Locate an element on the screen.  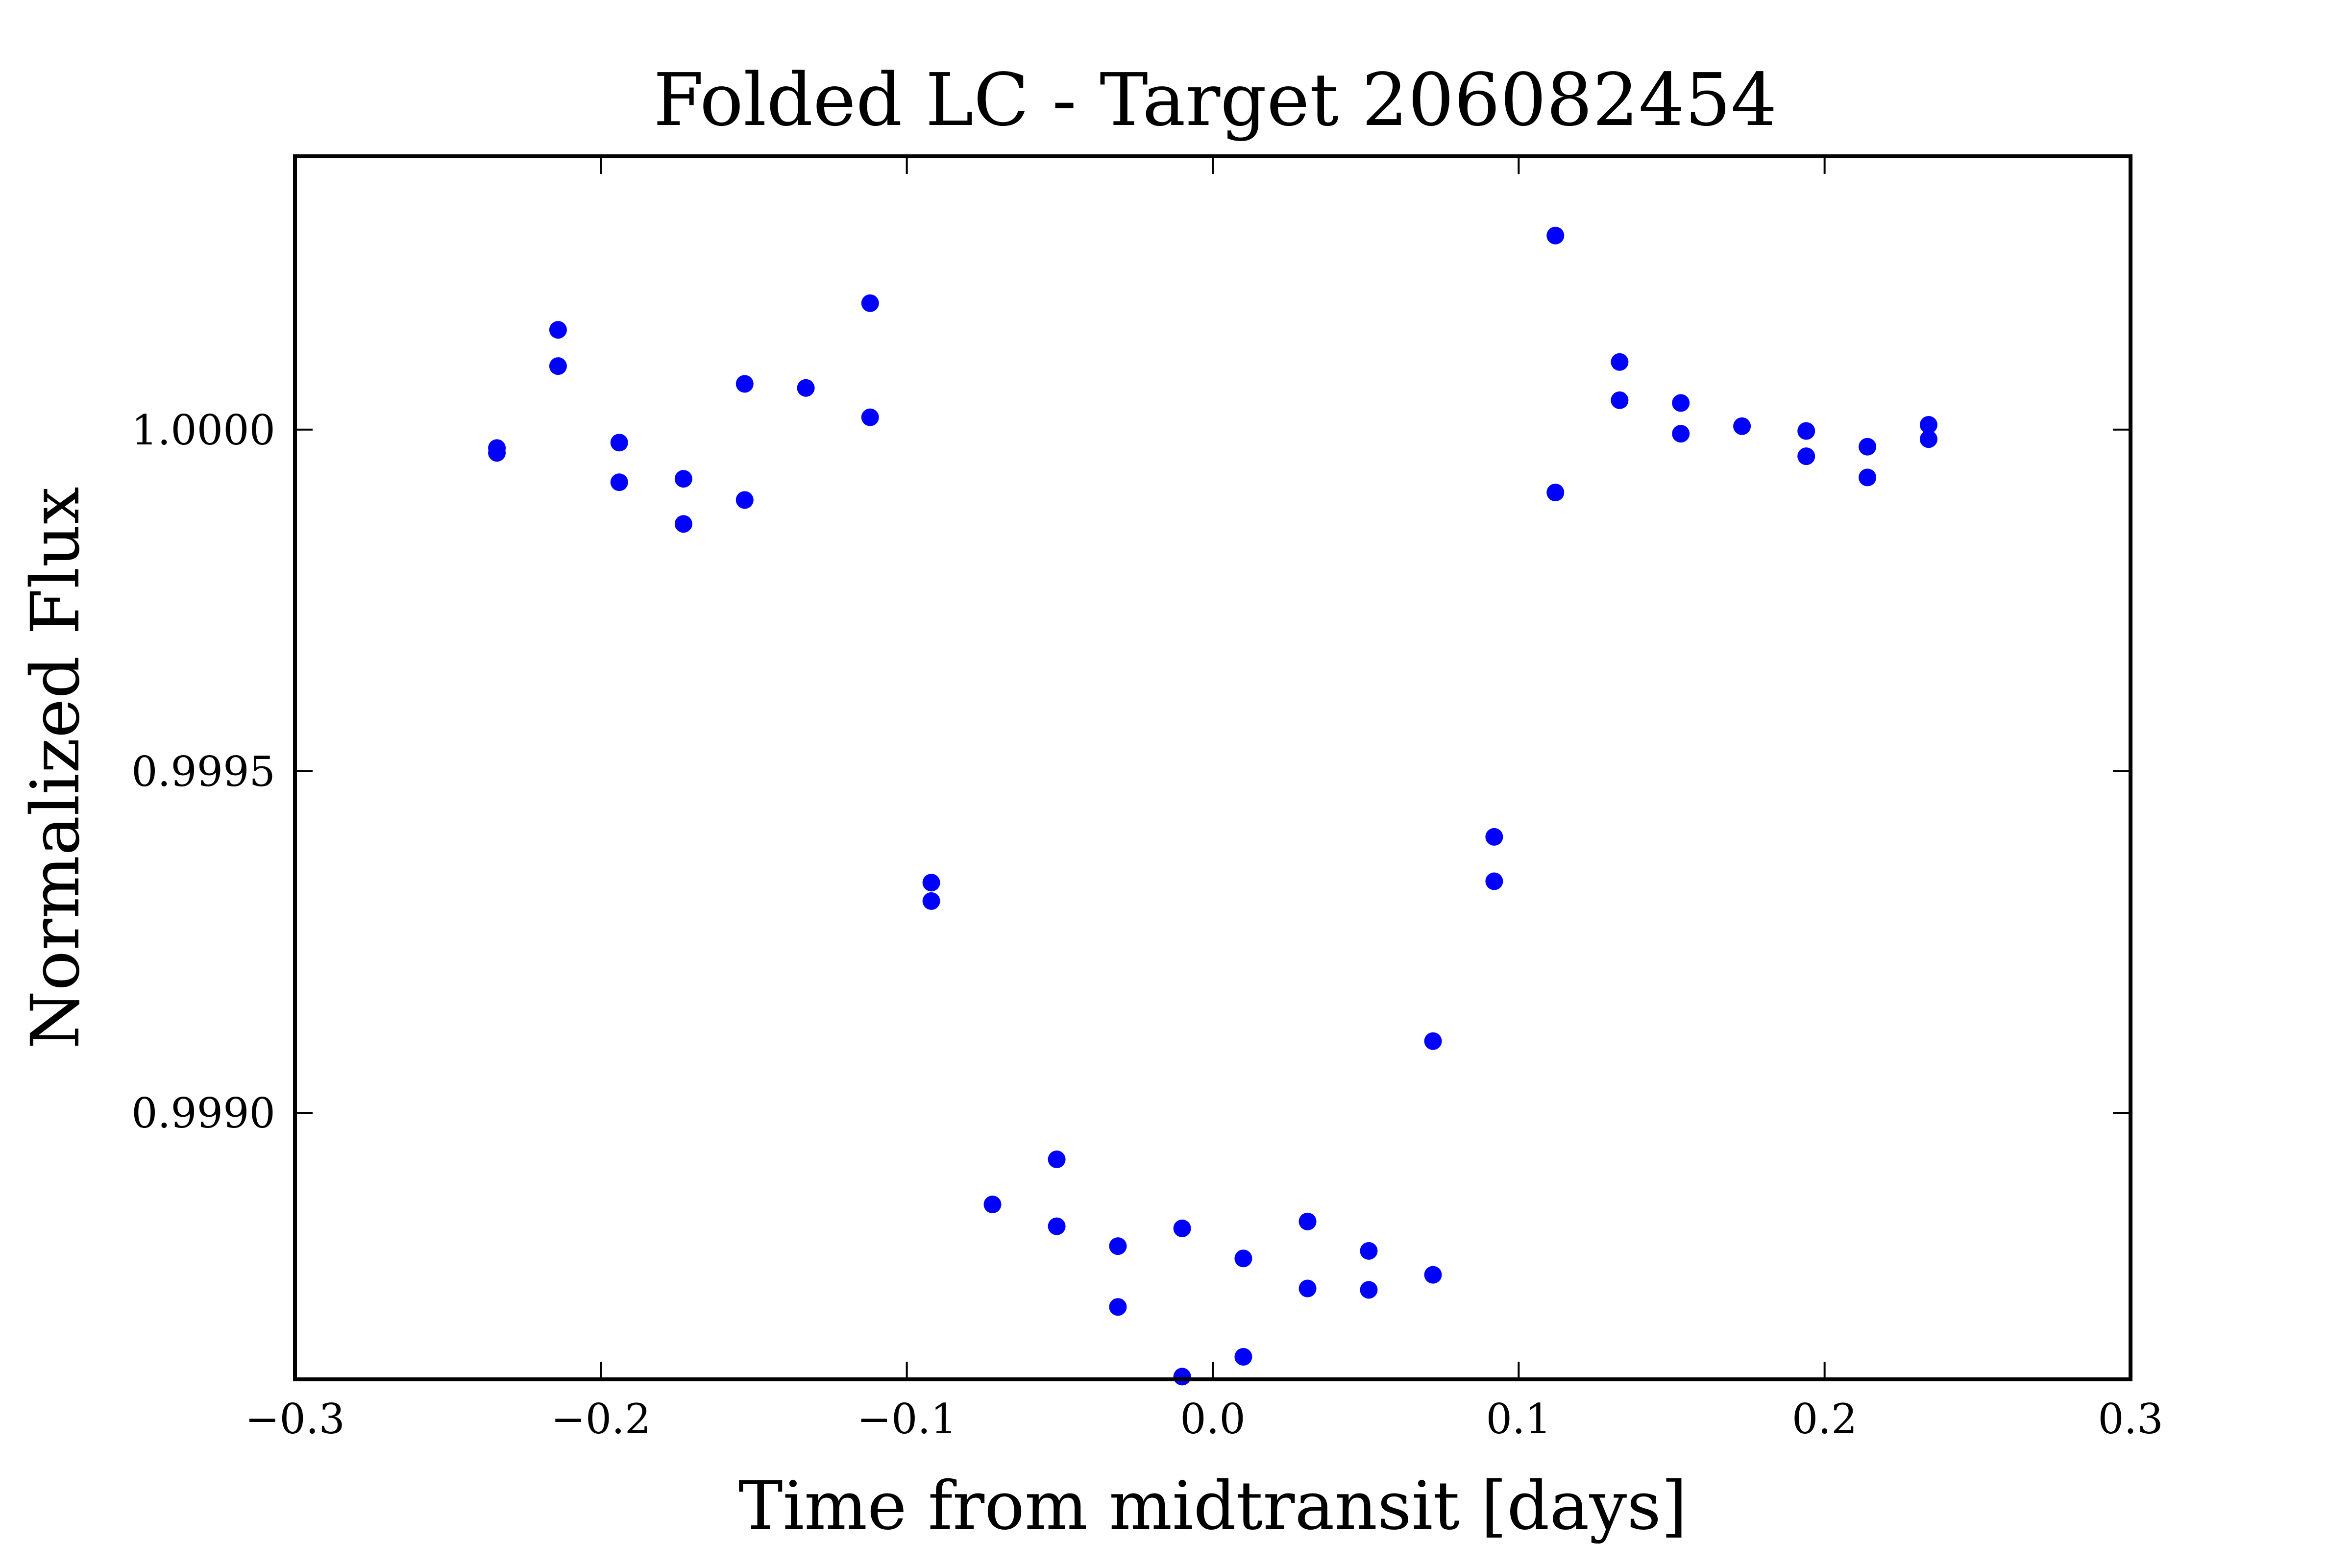
x-tick-label: −0.2 is located at coordinates (601, 1419).